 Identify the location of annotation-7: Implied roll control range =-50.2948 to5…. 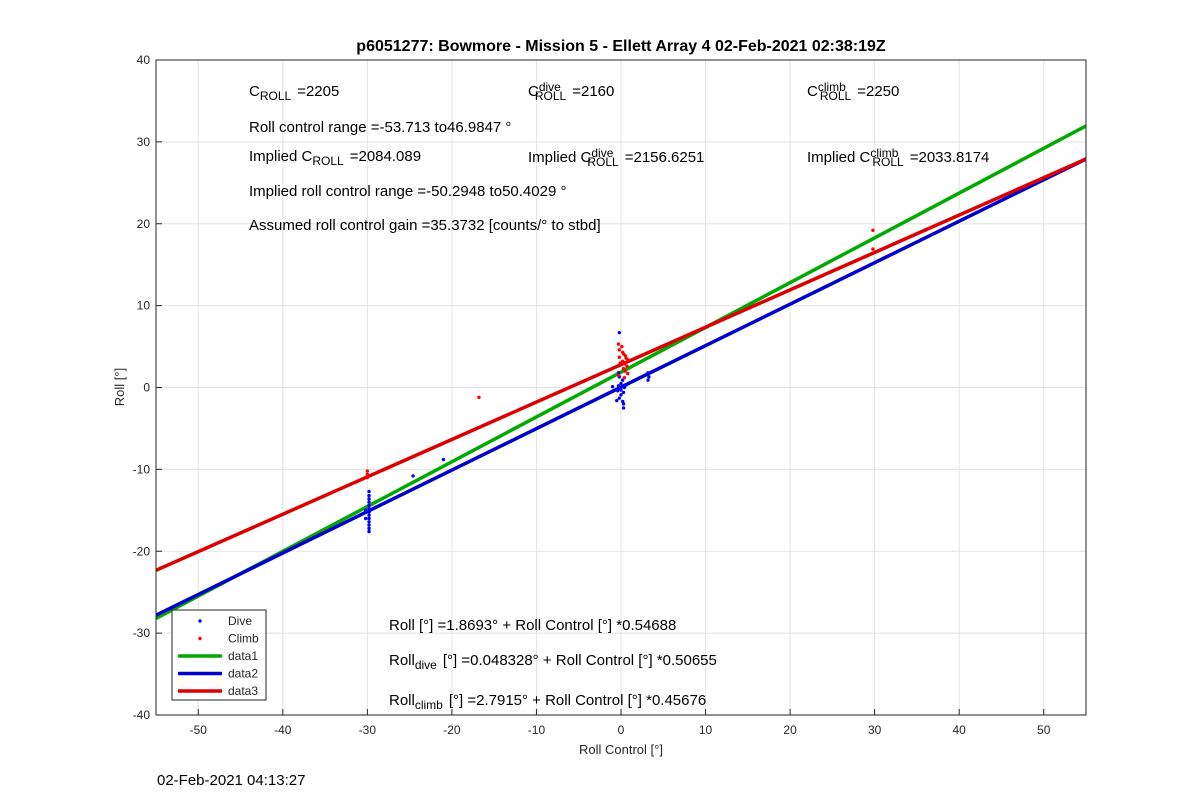
(407, 191).